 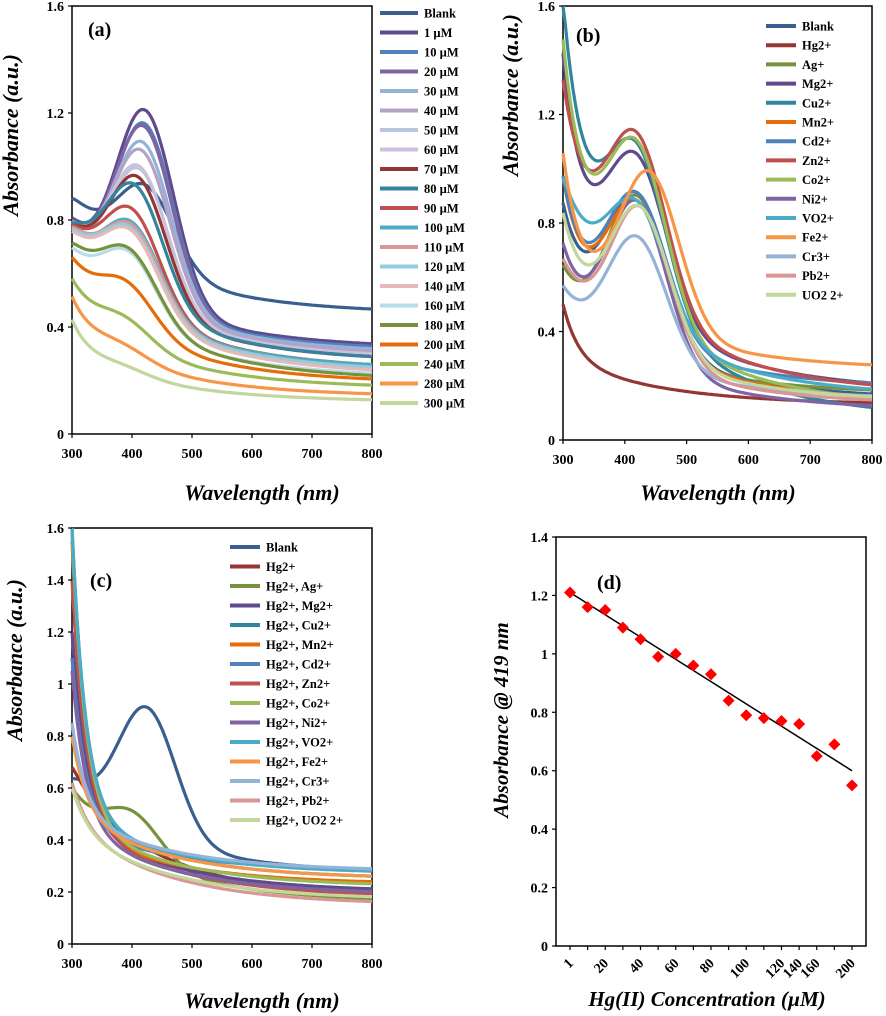 What do you see at coordinates (441, 189) in the screenshot?
I see `legend-entry: 80 µM` at bounding box center [441, 189].